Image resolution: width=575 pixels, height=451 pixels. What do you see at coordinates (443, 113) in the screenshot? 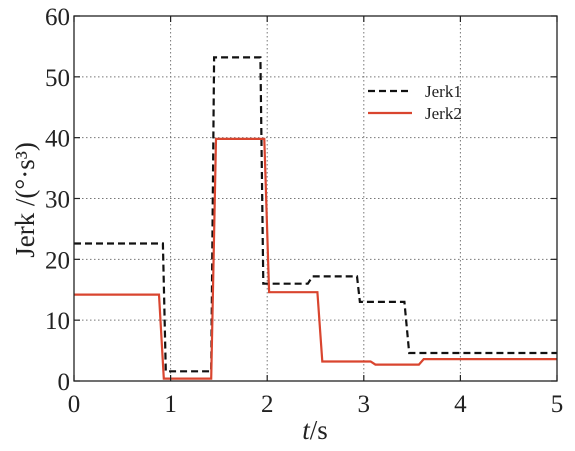
I see `legend-label-jerk2: Jerk2` at bounding box center [443, 113].